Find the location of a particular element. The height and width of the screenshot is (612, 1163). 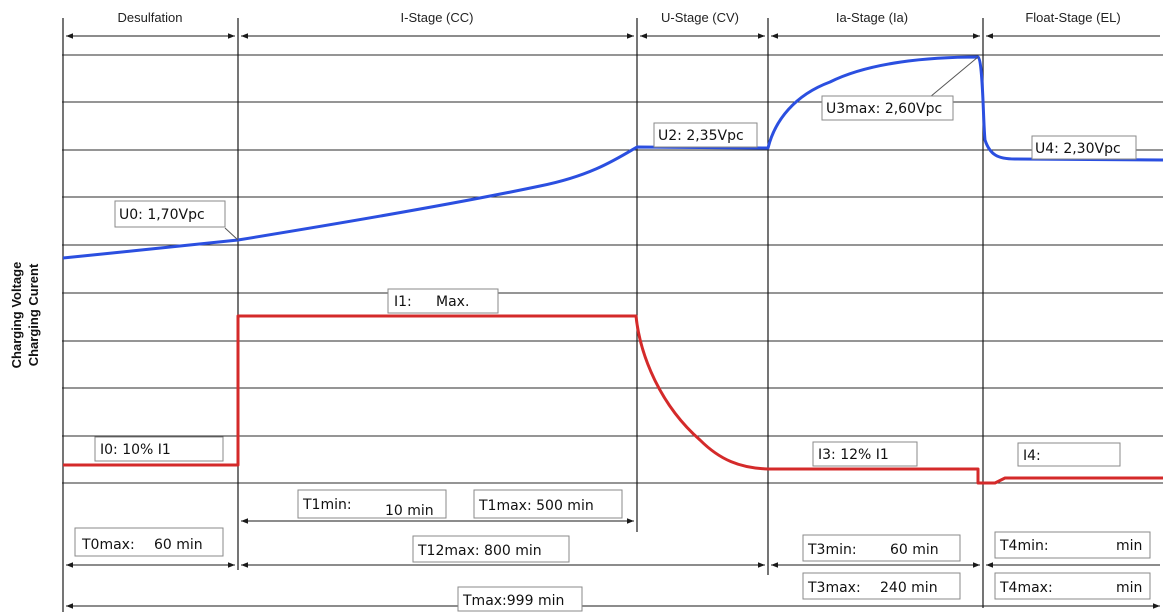

stage-title-ustage: U-Stage (CV) is located at coordinates (700, 17).